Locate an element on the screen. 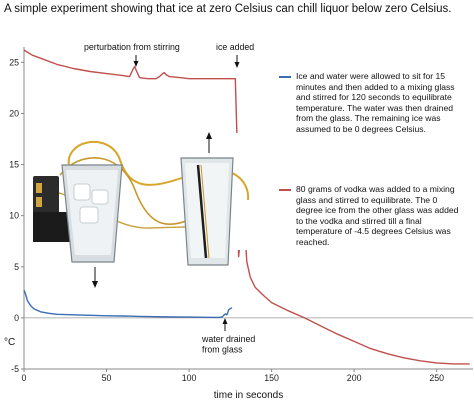  x-axis-label: time in seconds is located at coordinates (248, 395).